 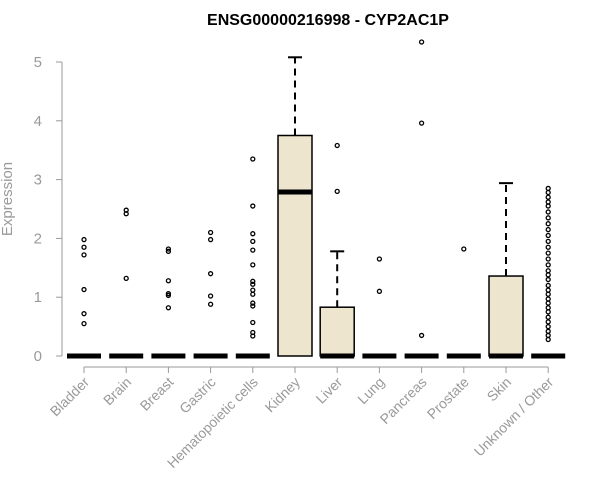 I want to click on box-prostate, so click(x=463, y=302).